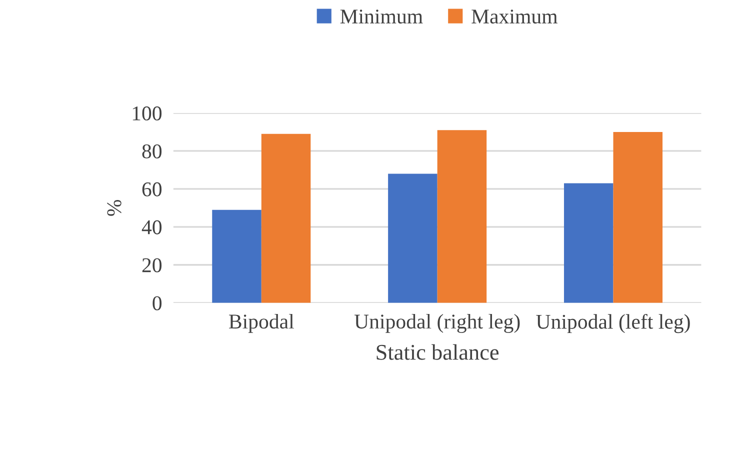 This screenshot has height=452, width=754. Describe the element at coordinates (157, 303) in the screenshot. I see `y-tick-label: 0` at that location.